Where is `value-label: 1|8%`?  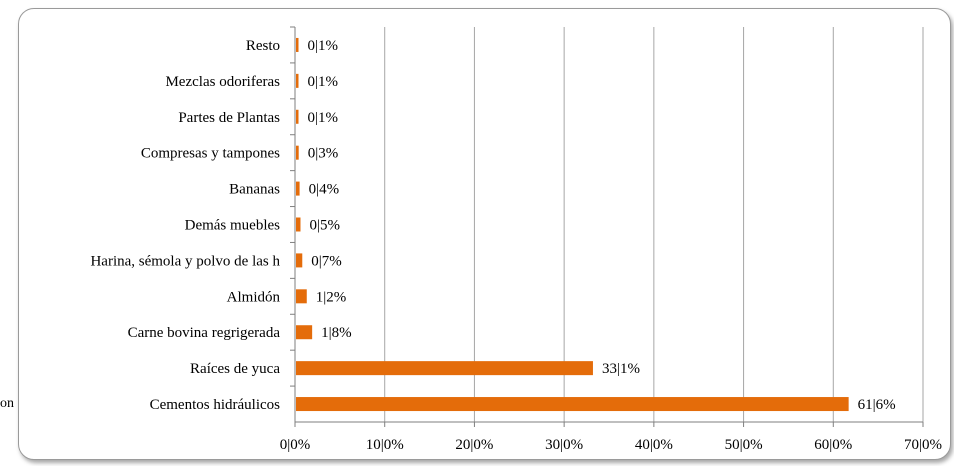
value-label: 1|8% is located at coordinates (336, 333).